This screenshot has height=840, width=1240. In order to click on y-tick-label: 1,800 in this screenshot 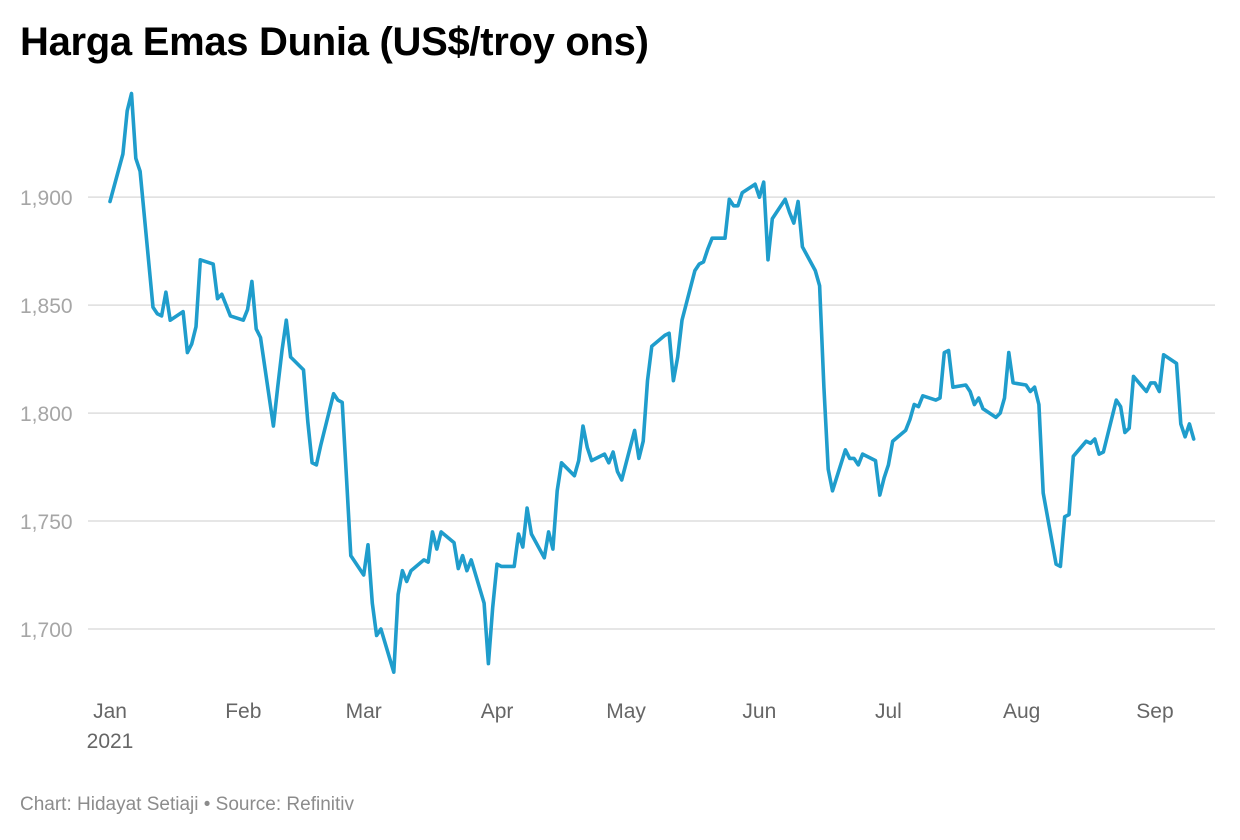, I will do `click(46, 414)`.